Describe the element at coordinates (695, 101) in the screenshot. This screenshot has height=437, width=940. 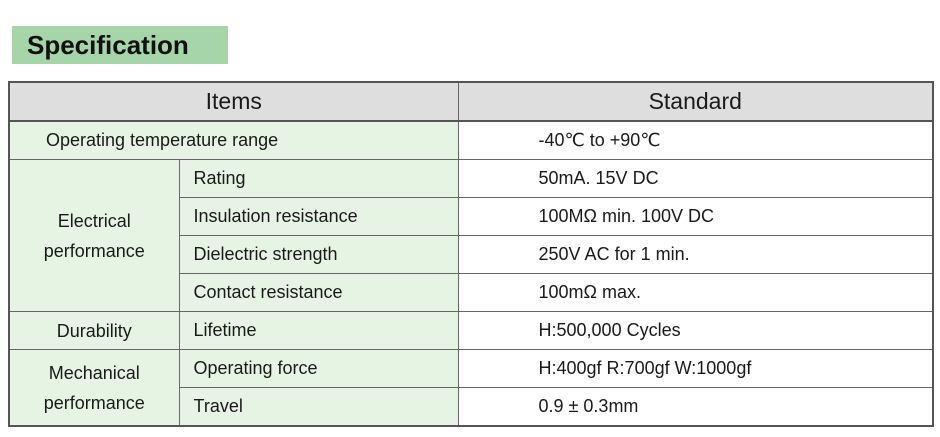
I see `standard-column-header: Standard` at that location.